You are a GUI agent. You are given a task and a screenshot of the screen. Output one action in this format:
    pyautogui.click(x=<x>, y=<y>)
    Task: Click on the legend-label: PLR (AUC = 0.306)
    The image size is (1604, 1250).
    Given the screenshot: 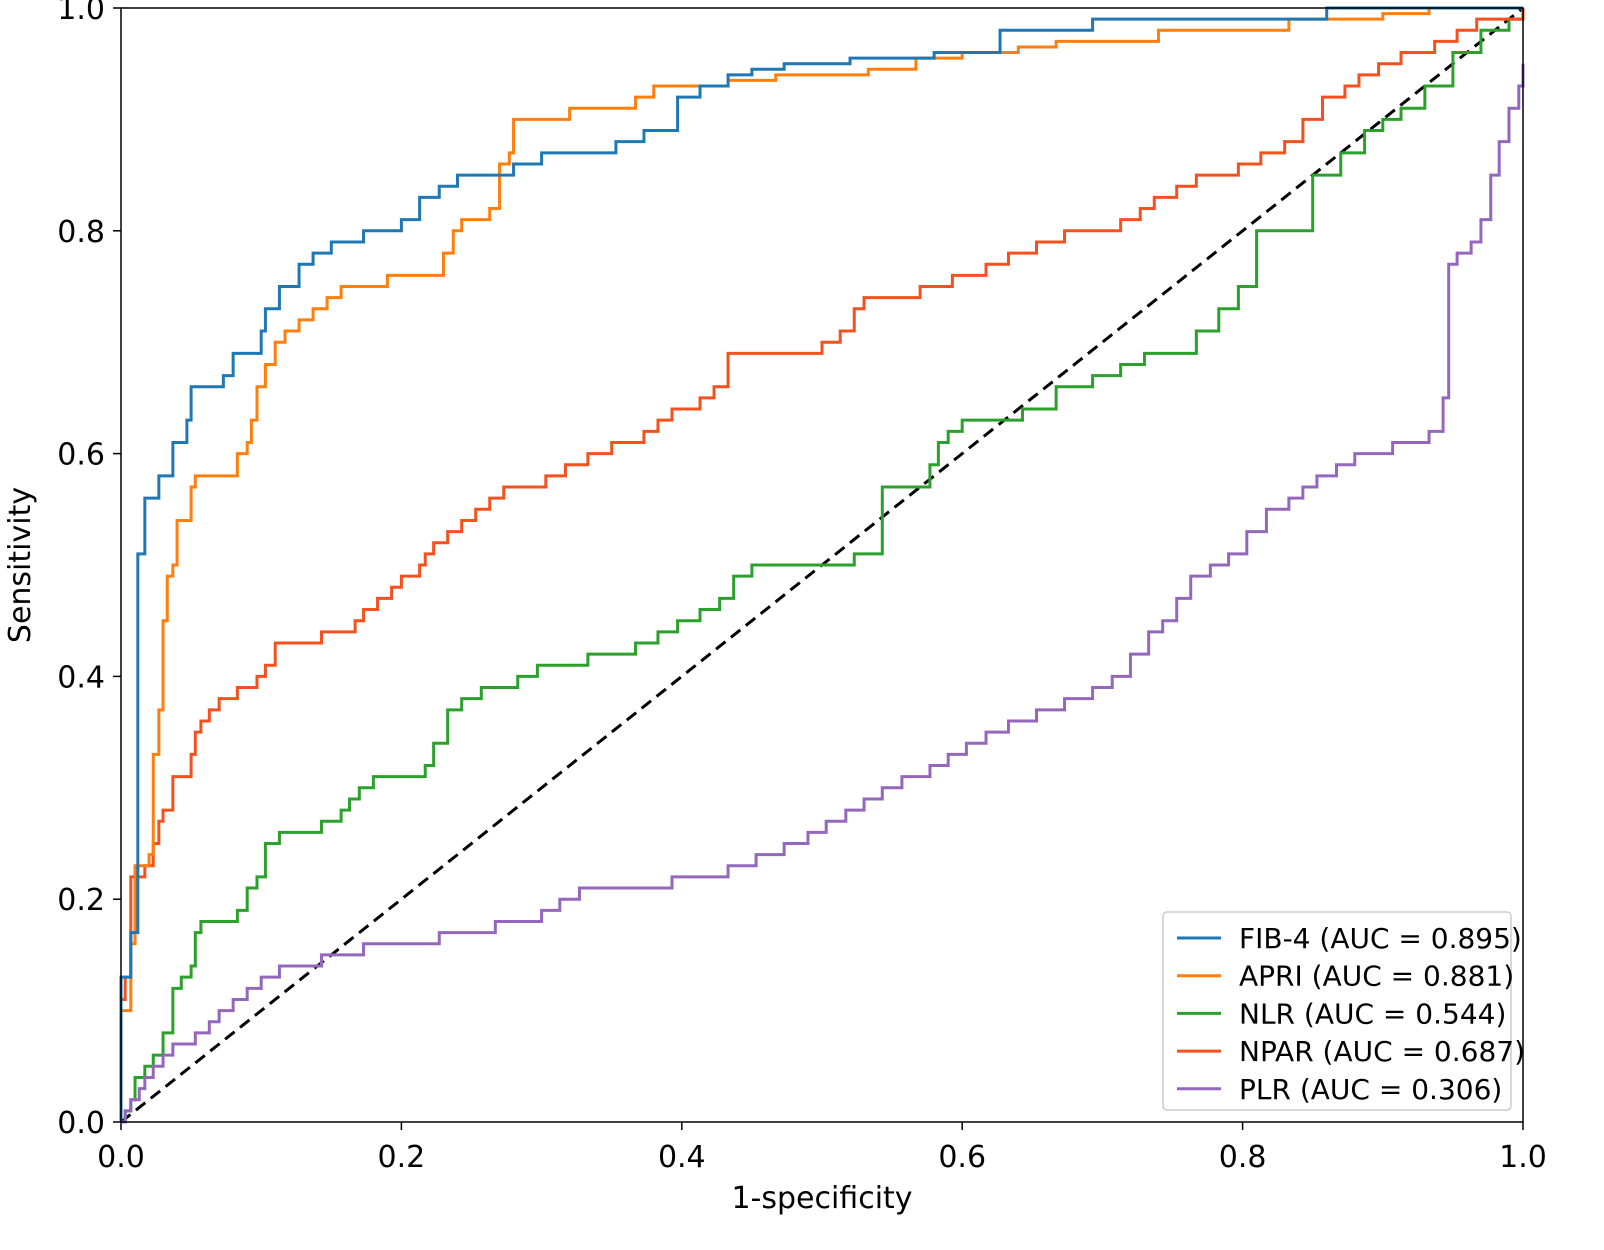 What is the action you would take?
    pyautogui.click(x=1370, y=1089)
    